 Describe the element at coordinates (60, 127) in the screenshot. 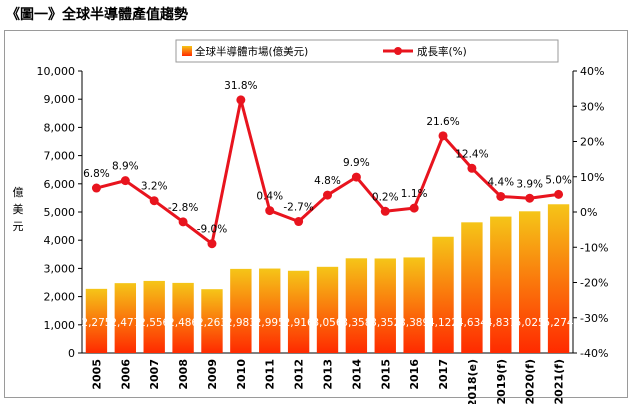

I see `y-tick-label: 8,000` at that location.